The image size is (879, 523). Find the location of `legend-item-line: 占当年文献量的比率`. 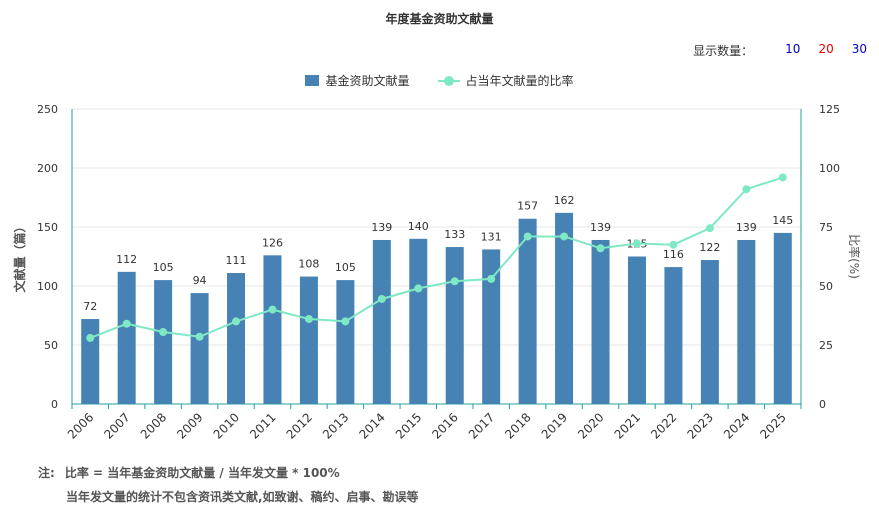

legend-item-line: 占当年文献量的比率 is located at coordinates (505, 80).